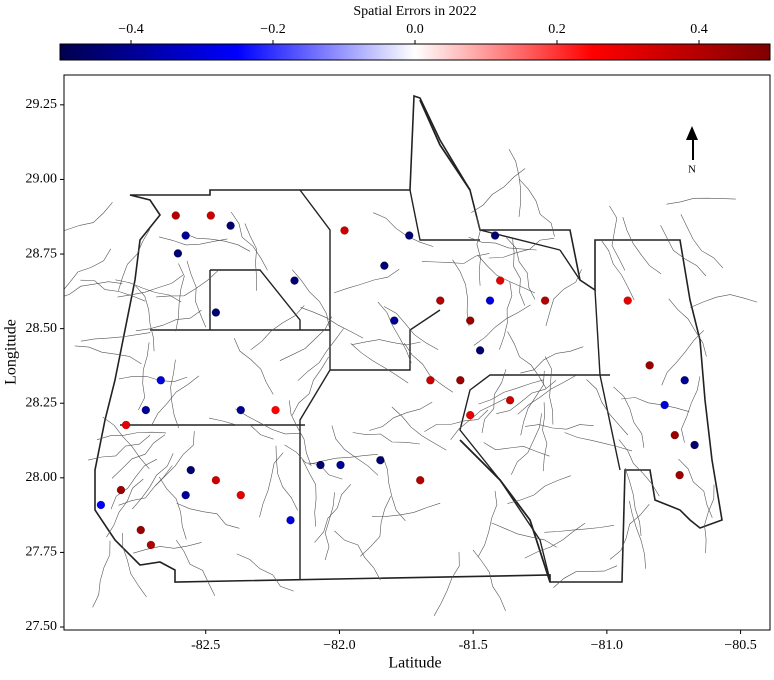 This screenshot has height=680, width=774. Describe the element at coordinates (42, 477) in the screenshot. I see `y-tick-label: 28.00` at that location.